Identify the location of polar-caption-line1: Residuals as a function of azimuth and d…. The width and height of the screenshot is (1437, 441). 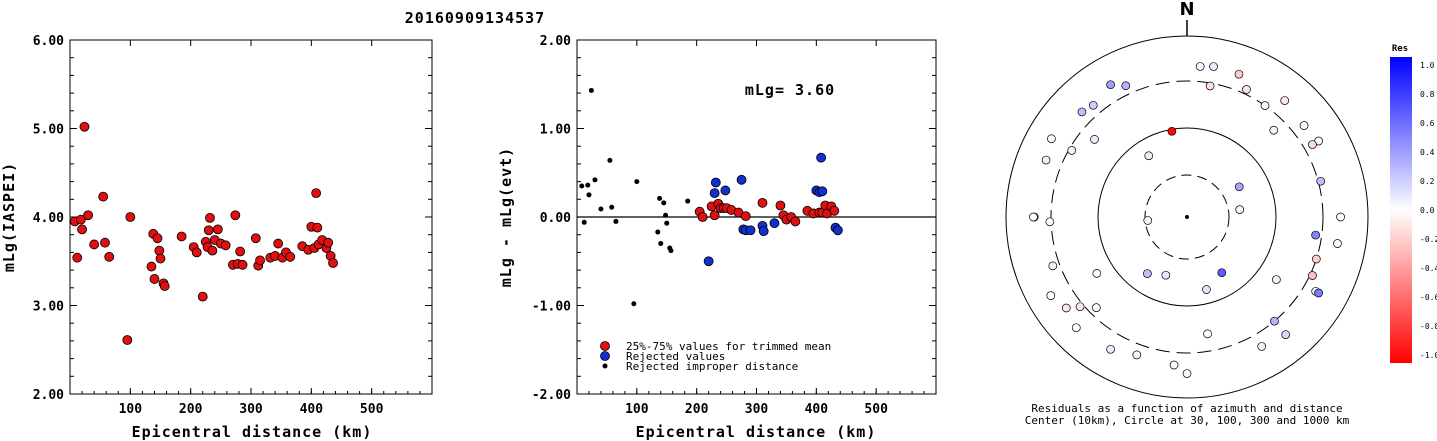
(1186, 408).